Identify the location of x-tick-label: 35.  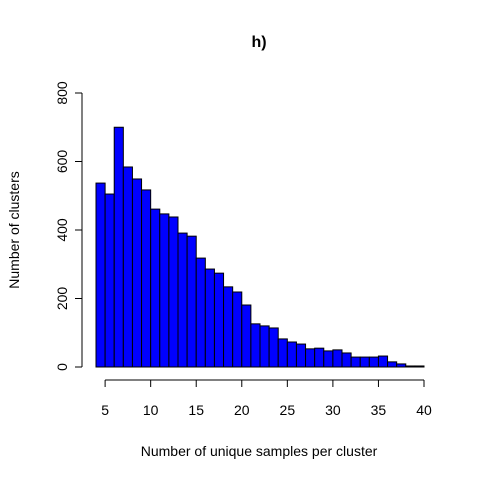
(379, 410).